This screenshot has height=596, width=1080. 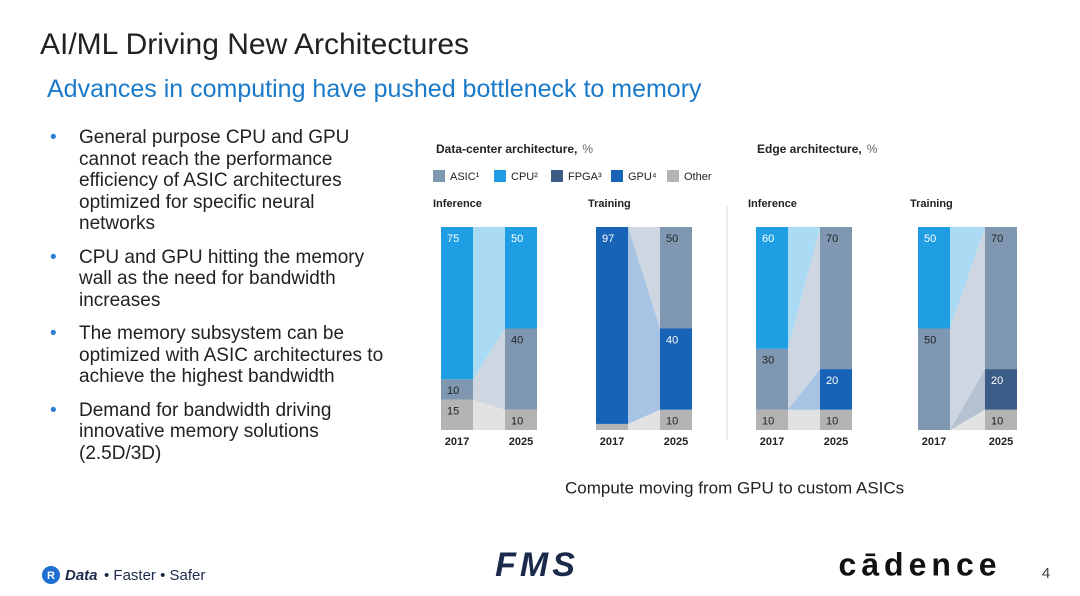 I want to click on slide-title: AI/ML Driving New Architectures, so click(x=255, y=44).